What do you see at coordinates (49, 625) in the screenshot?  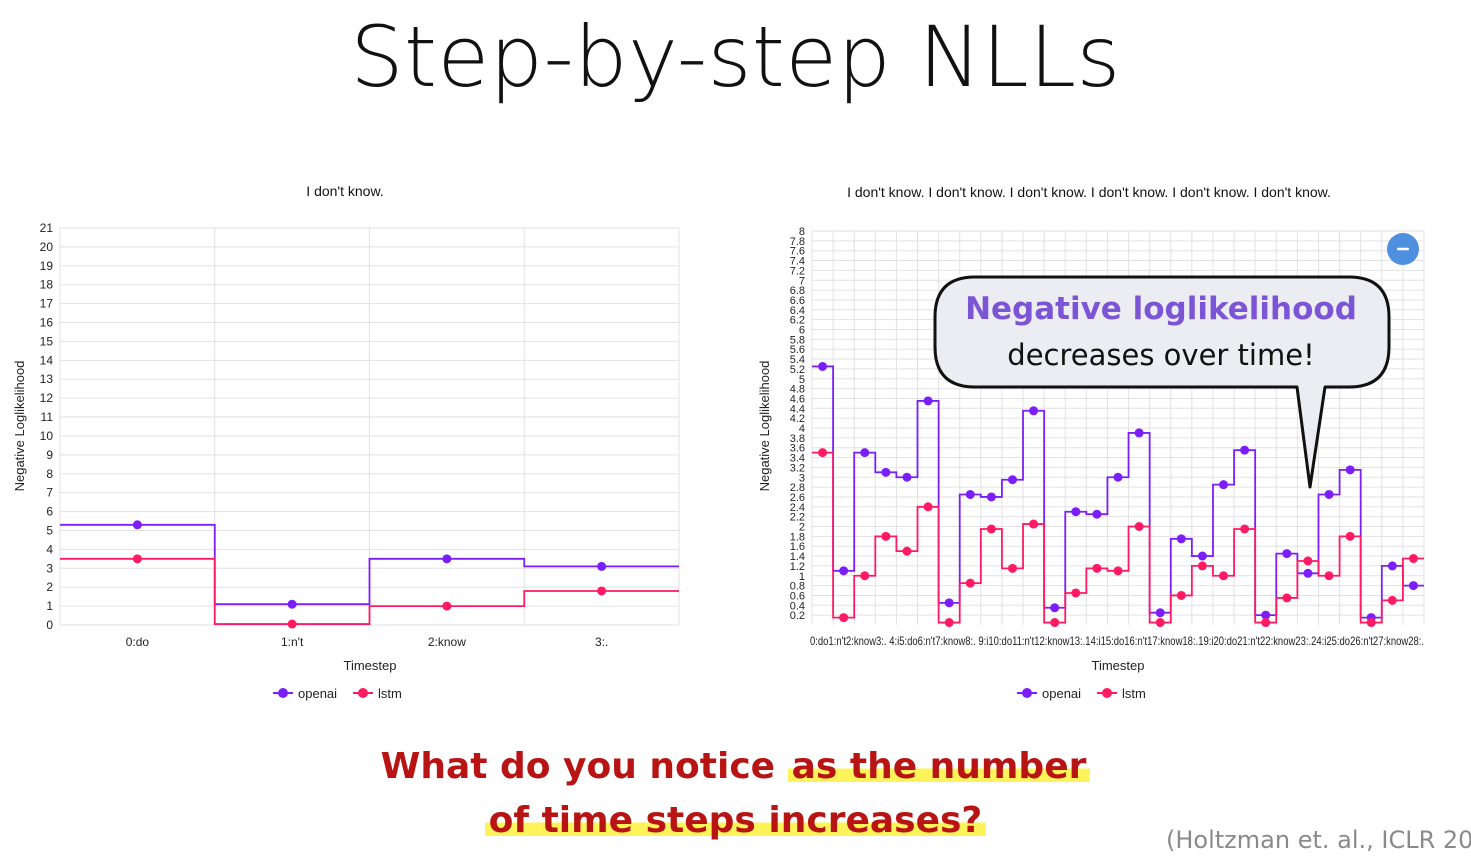 I see `left-y-tick-label: 0` at bounding box center [49, 625].